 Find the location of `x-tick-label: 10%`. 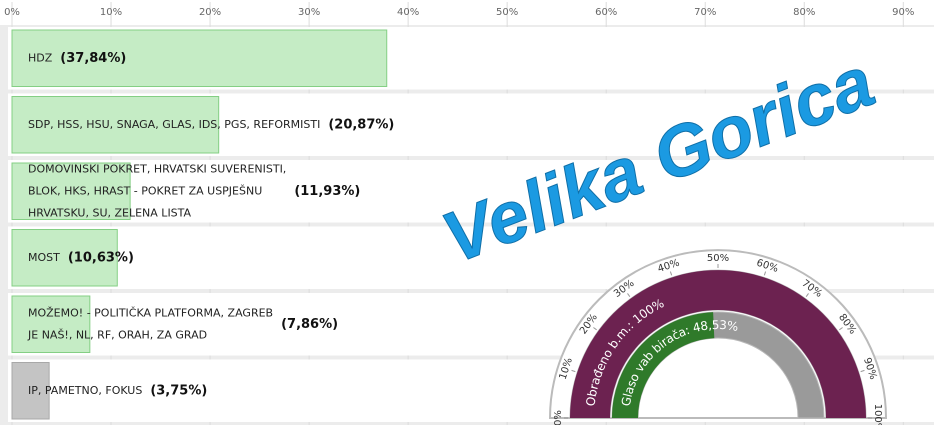

x-tick-label: 10% is located at coordinates (111, 12).